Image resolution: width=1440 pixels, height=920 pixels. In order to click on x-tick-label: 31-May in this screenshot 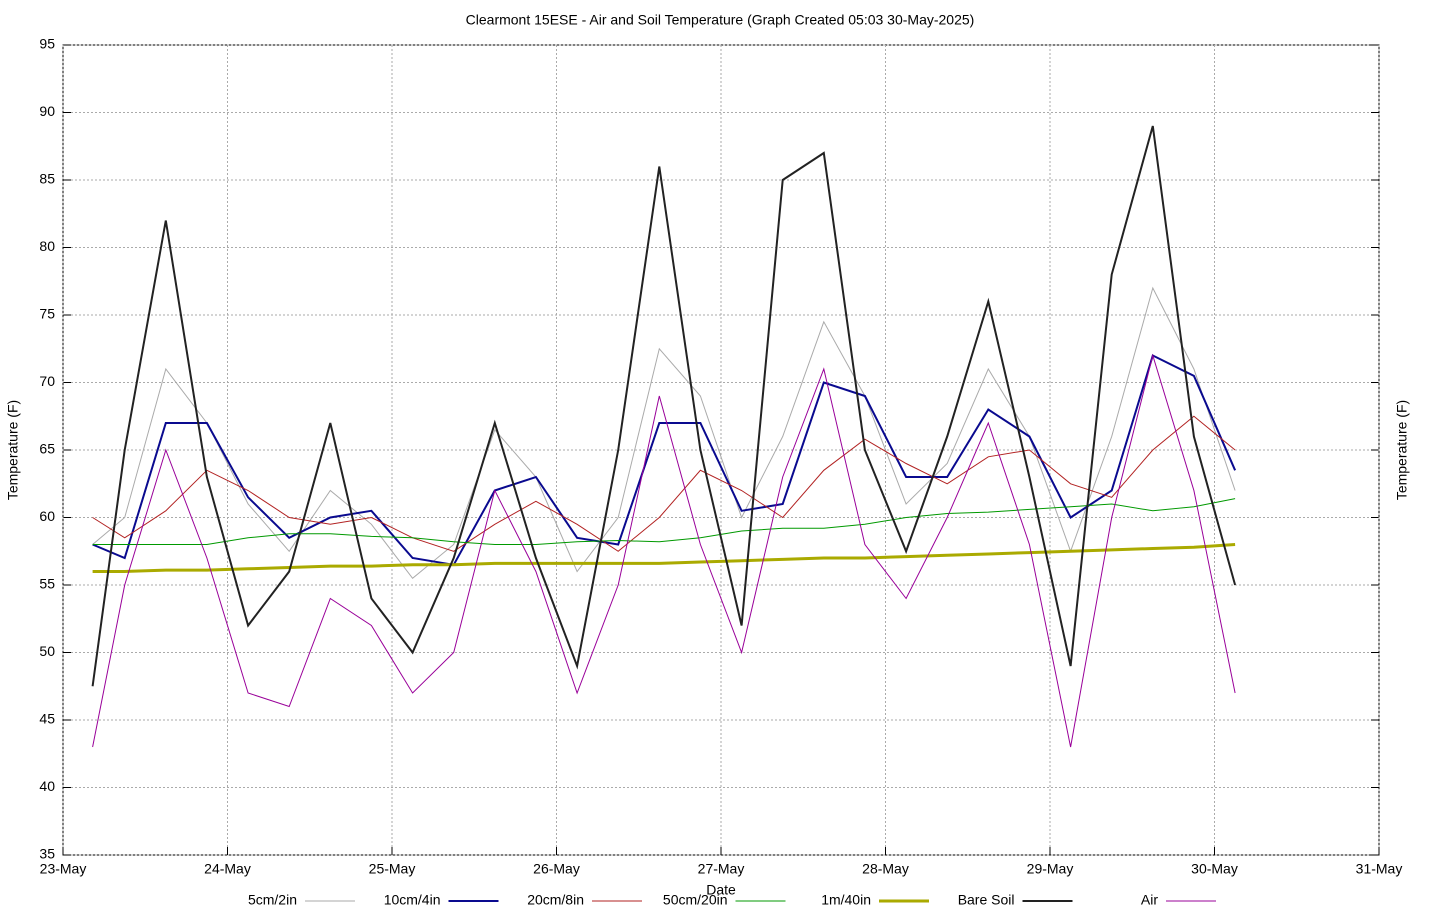, I will do `click(1379, 869)`.